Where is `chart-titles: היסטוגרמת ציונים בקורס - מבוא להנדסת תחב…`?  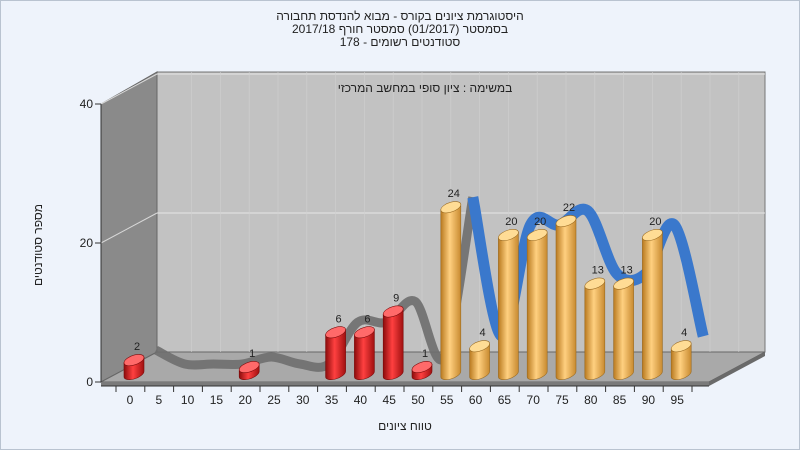 chart-titles: היסטוגרמת ציונים בקורס - מבוא להנדסת תחב… is located at coordinates (400, 29).